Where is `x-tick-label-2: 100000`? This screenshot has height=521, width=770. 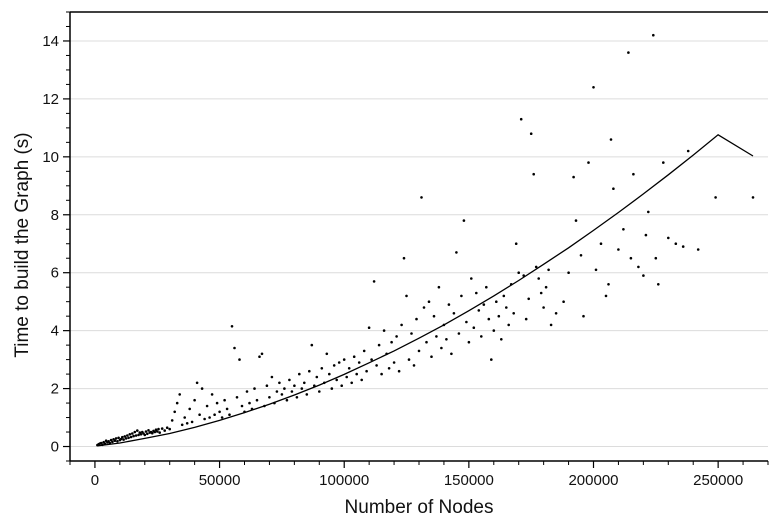
x-tick-label-2: 100000 is located at coordinates (344, 480).